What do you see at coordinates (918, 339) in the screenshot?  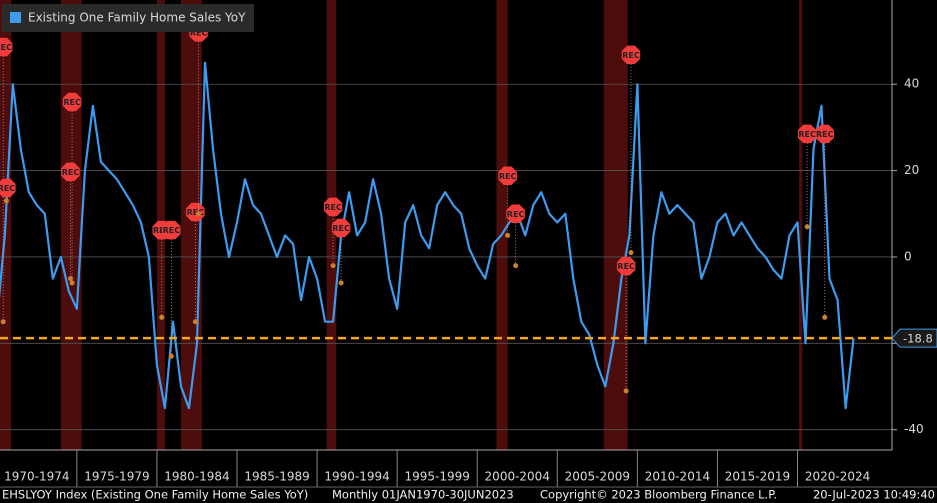 I see `value-tag-label: -18.8` at bounding box center [918, 339].